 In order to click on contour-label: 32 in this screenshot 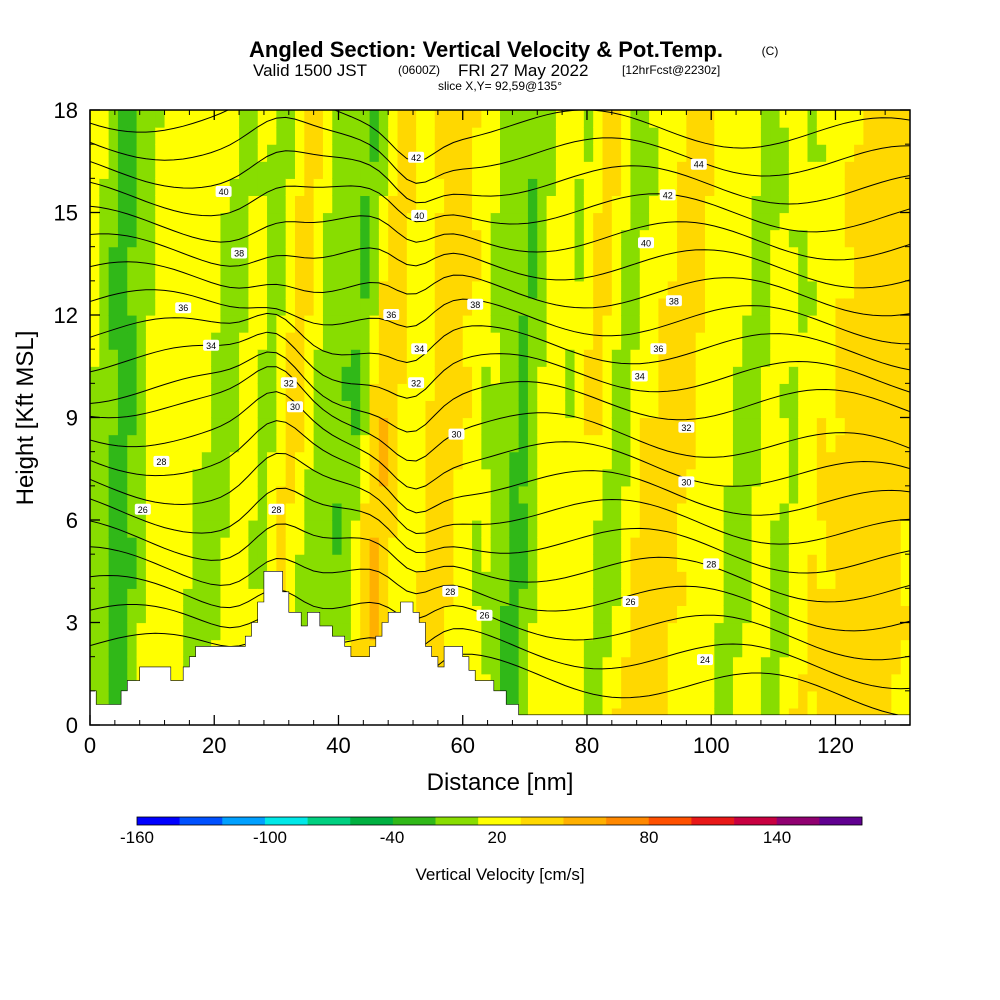, I will do `click(686, 427)`.